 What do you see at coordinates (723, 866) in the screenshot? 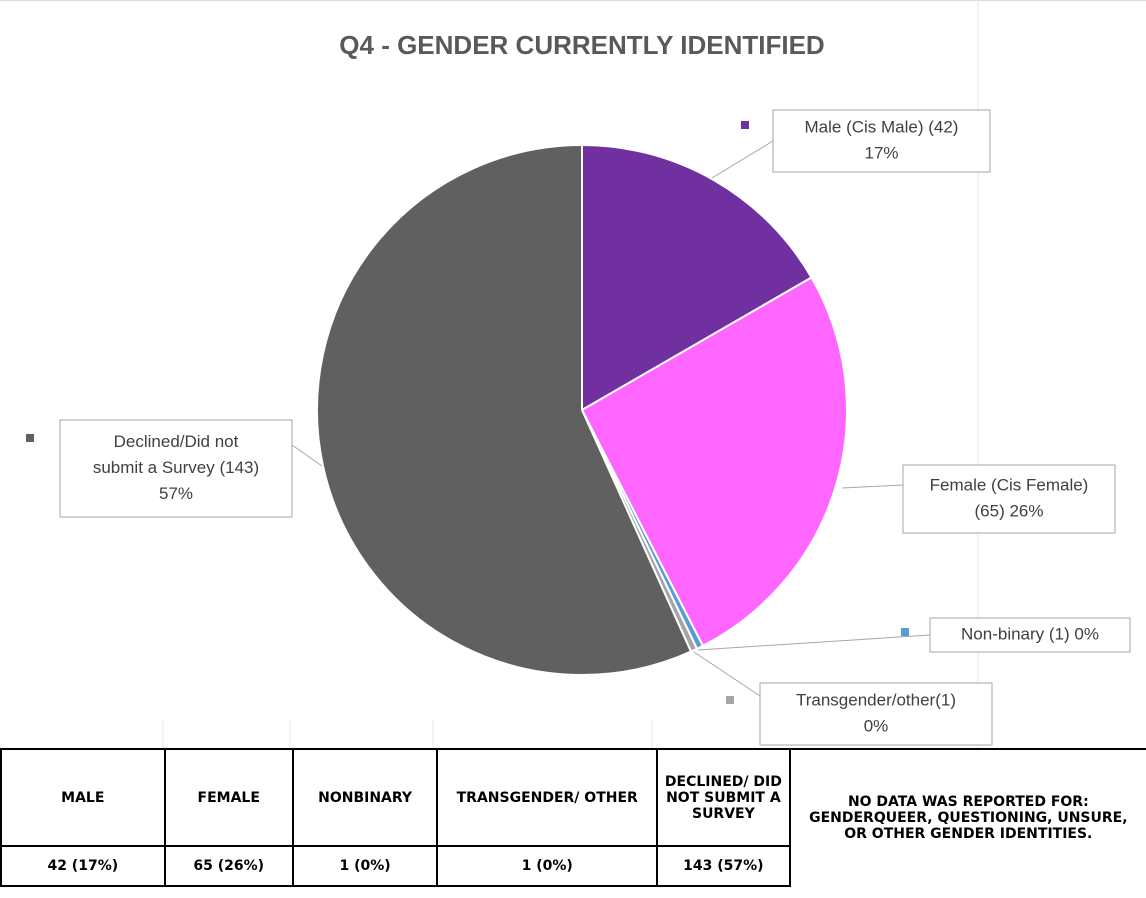
I see `table-cell: 143 (57%)` at bounding box center [723, 866].